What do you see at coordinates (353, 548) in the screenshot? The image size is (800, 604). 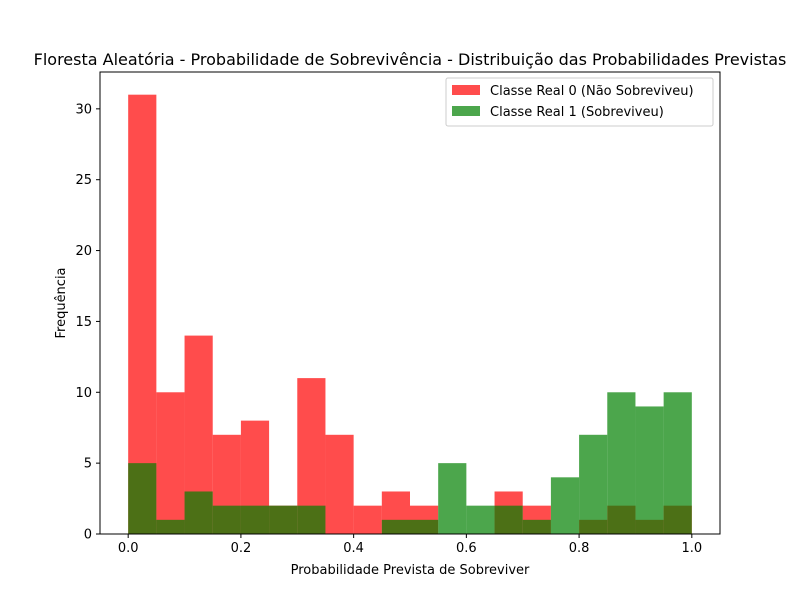 I see `x-tick-label: 0.4` at bounding box center [353, 548].